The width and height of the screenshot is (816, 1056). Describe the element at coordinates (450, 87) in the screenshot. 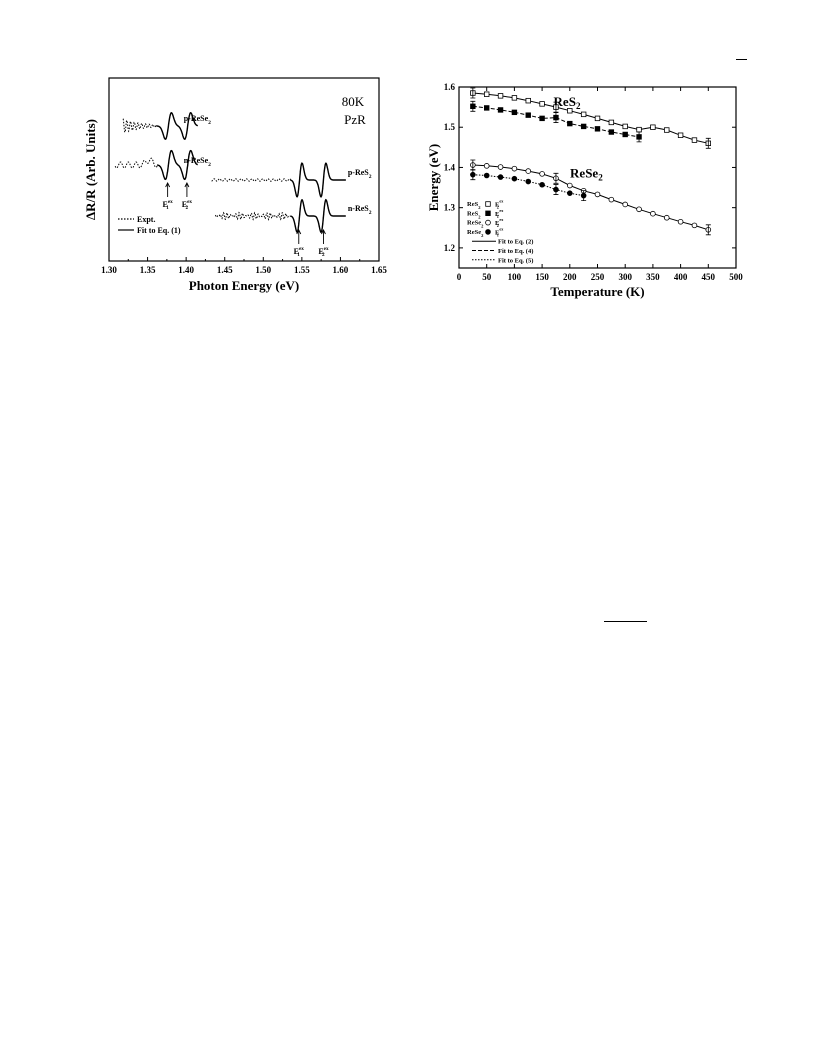

I see `y-tick-label: 1.6` at that location.